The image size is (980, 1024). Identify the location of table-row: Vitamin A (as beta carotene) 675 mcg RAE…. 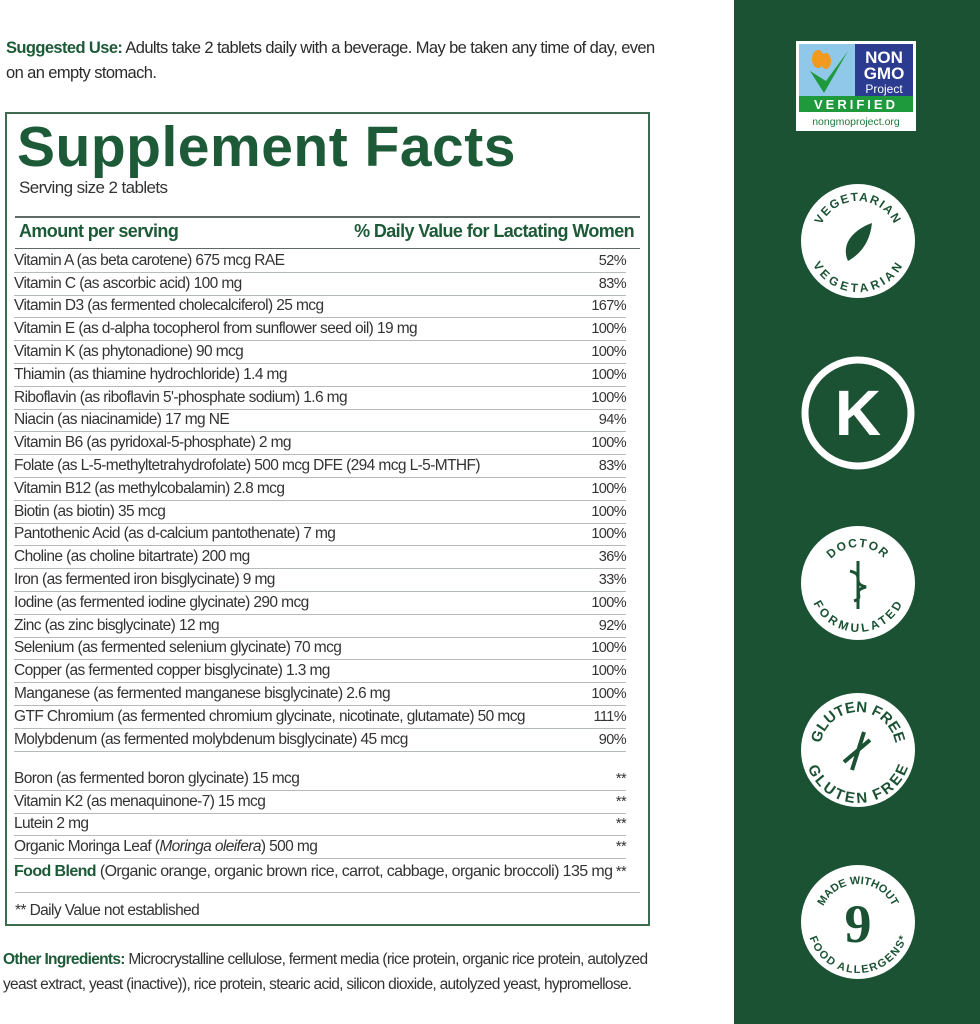
(320, 261).